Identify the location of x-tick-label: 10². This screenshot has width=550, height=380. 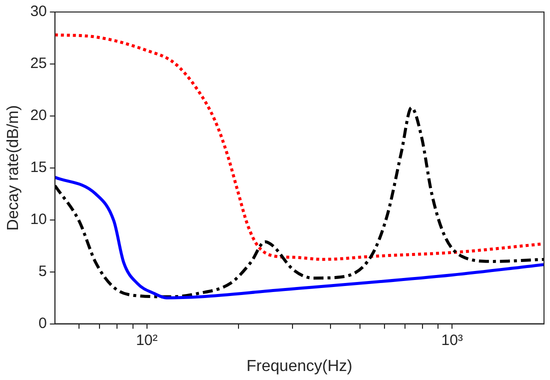
(147, 340).